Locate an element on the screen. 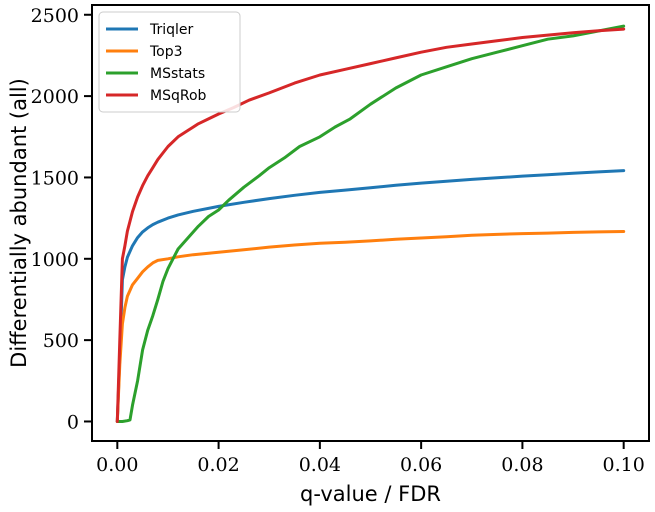 Image resolution: width=655 pixels, height=512 pixels. x-tick-label: 0.04 is located at coordinates (320, 465).